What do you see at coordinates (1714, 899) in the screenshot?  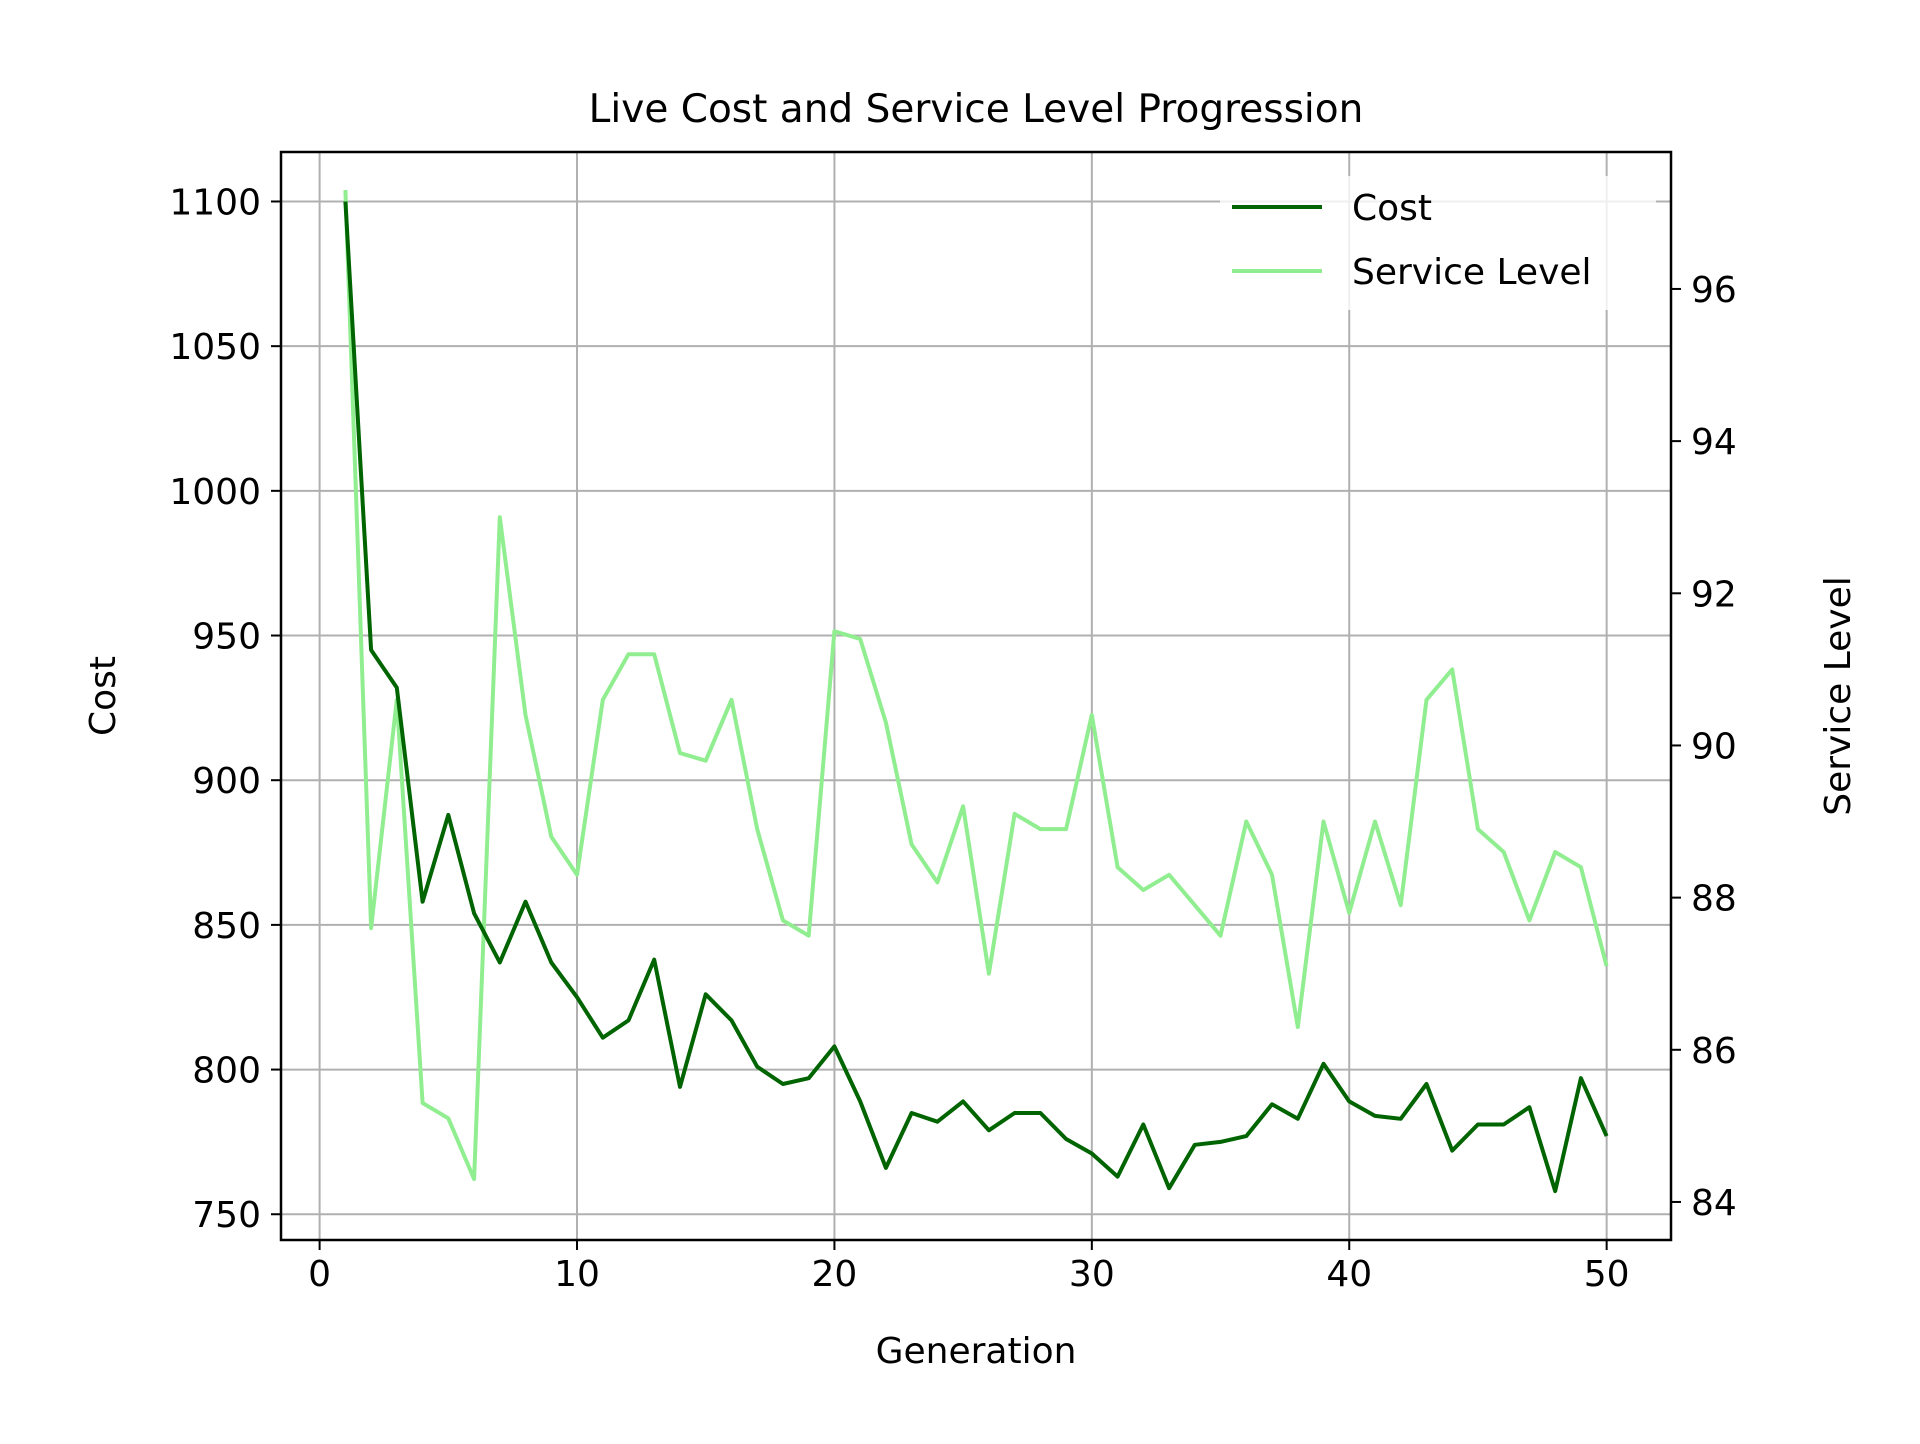 I see `y-right-tick-label: 88` at bounding box center [1714, 899].